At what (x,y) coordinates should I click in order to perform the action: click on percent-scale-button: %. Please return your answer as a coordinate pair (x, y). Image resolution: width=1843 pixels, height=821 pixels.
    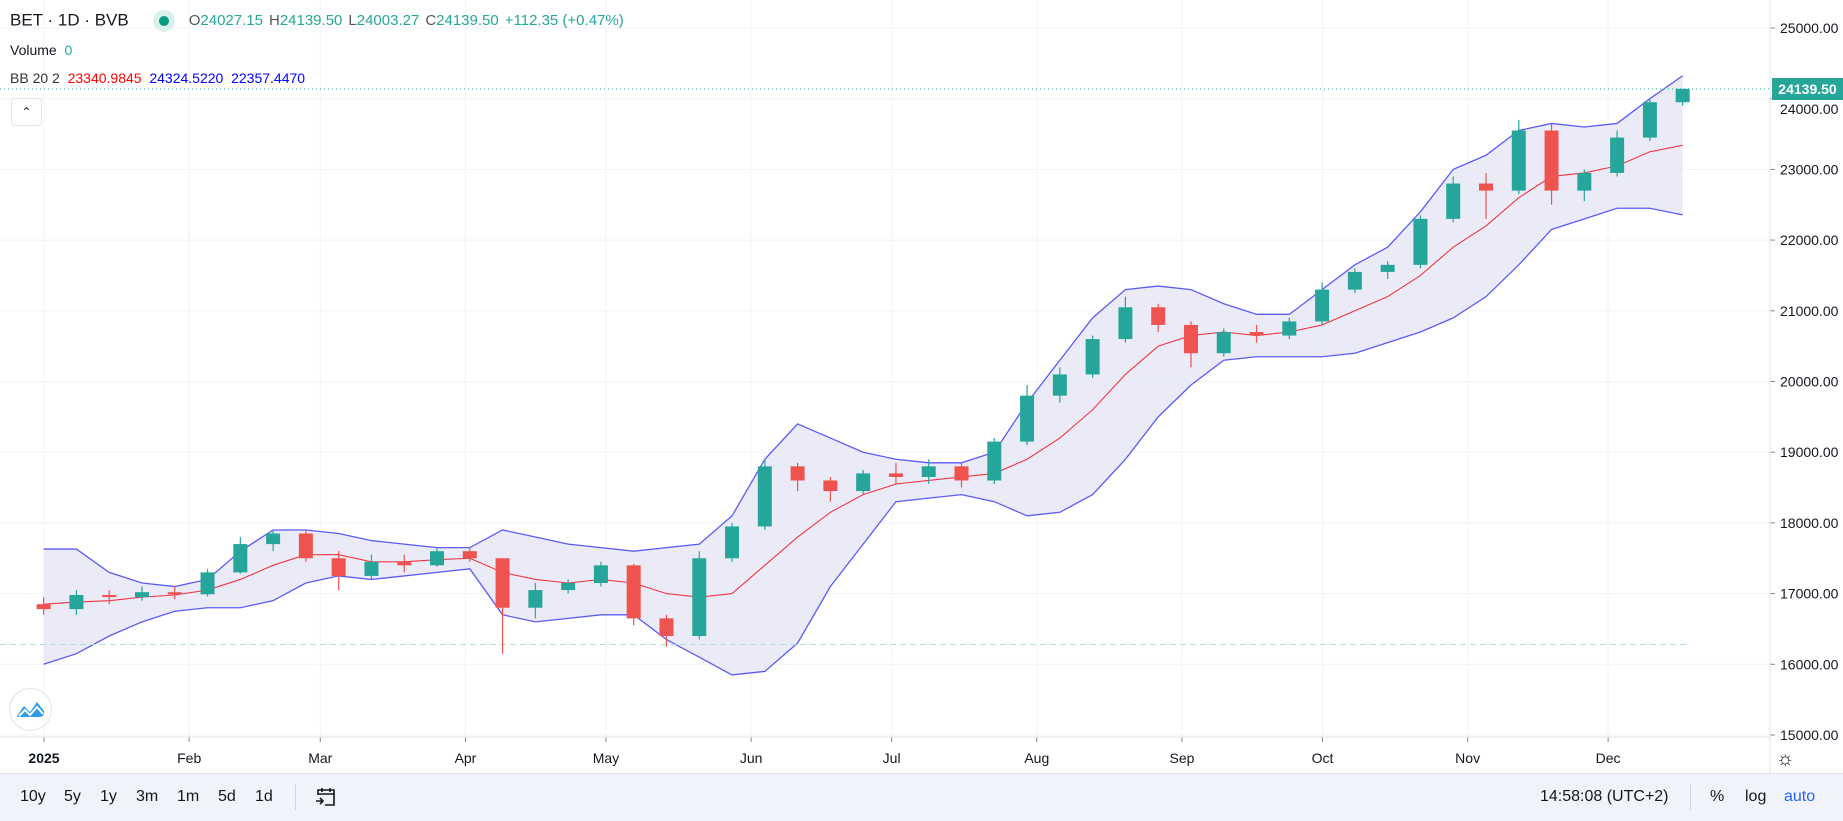
    Looking at the image, I should click on (1717, 796).